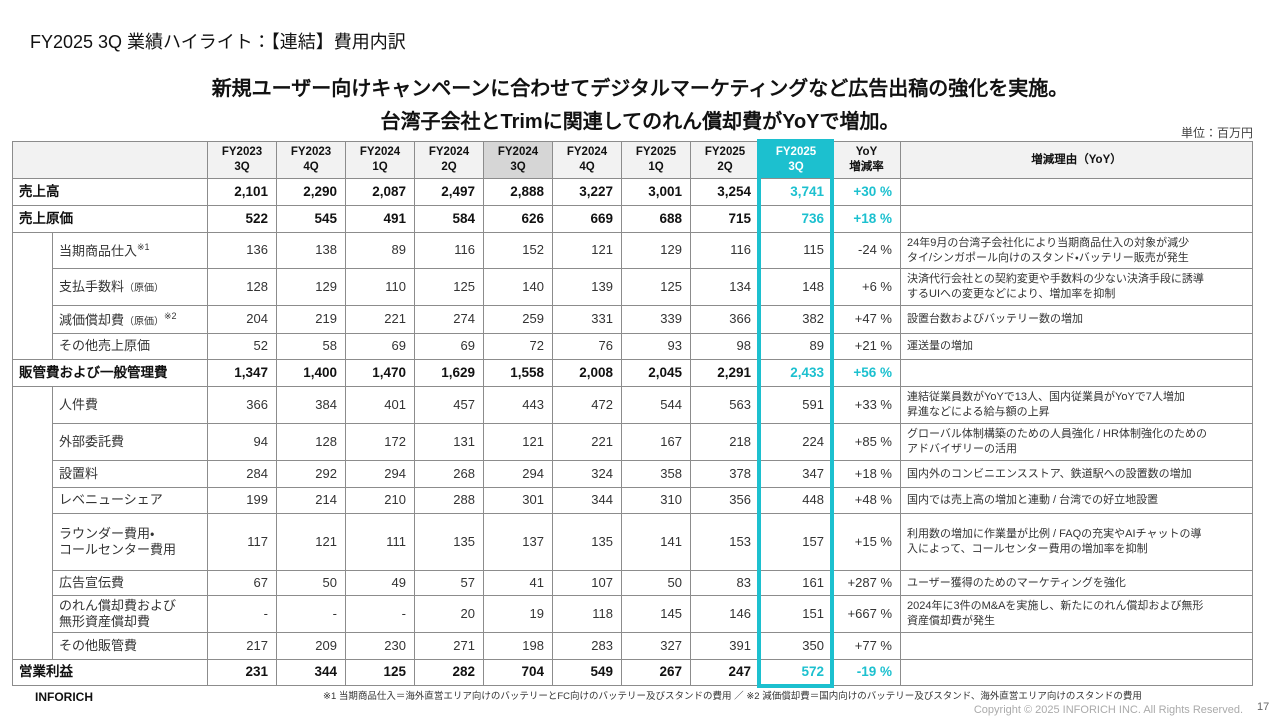 This screenshot has width=1280, height=720. What do you see at coordinates (449, 672) in the screenshot?
I see `value-cell: 282` at bounding box center [449, 672].